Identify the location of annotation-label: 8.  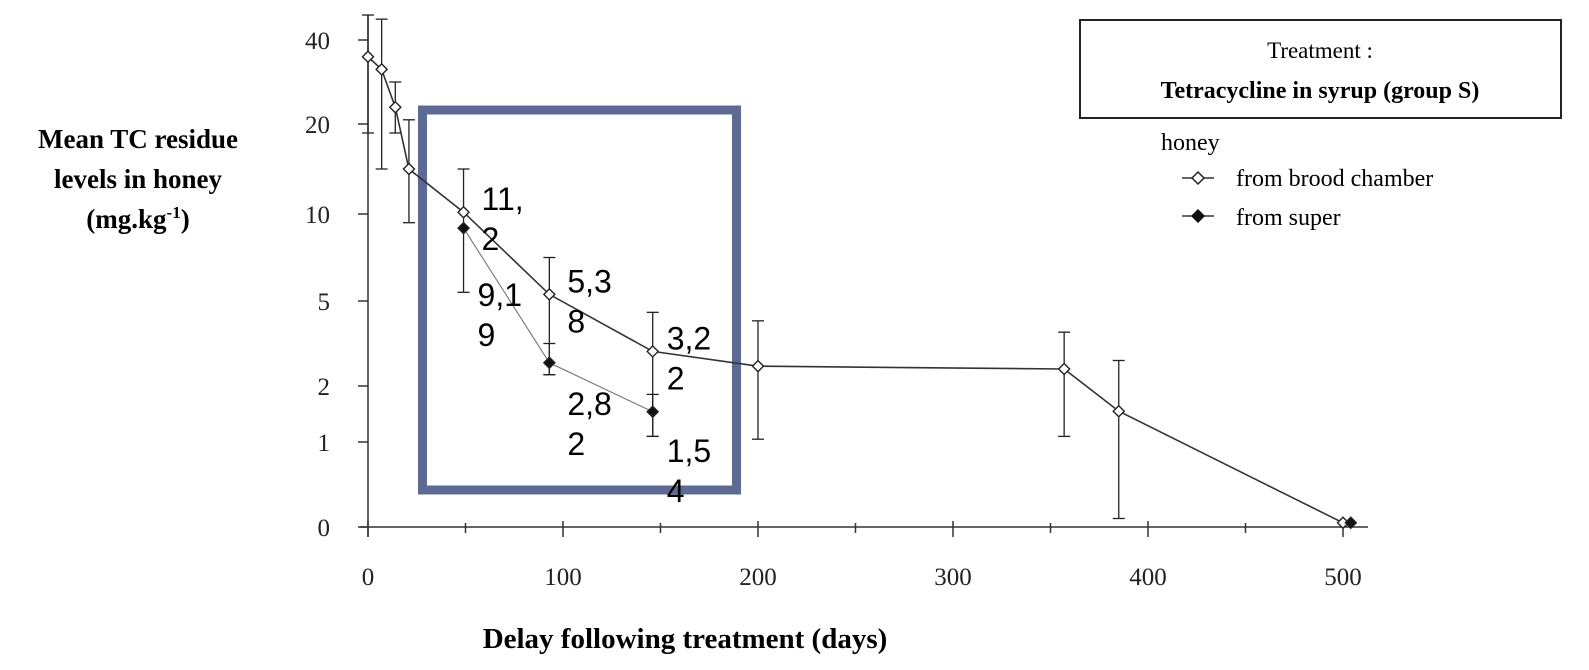
(576, 321).